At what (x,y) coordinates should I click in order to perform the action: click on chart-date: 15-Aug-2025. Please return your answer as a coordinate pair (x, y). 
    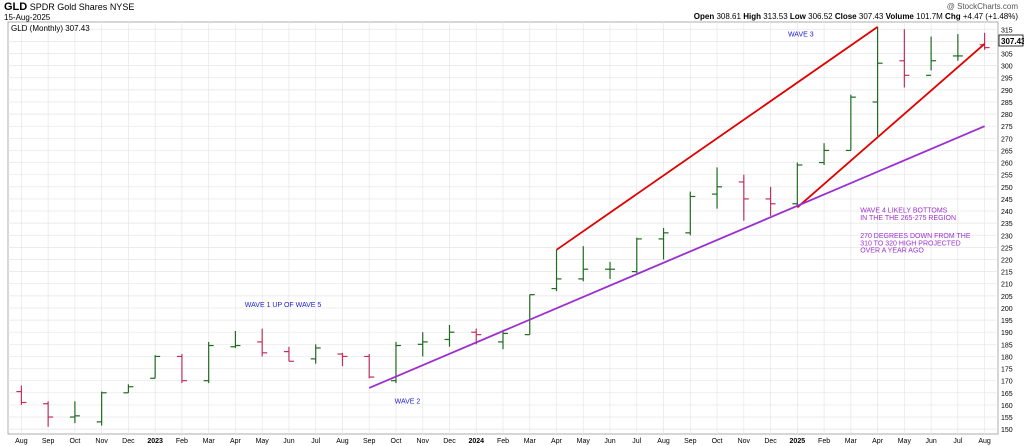
    Looking at the image, I should click on (27, 17).